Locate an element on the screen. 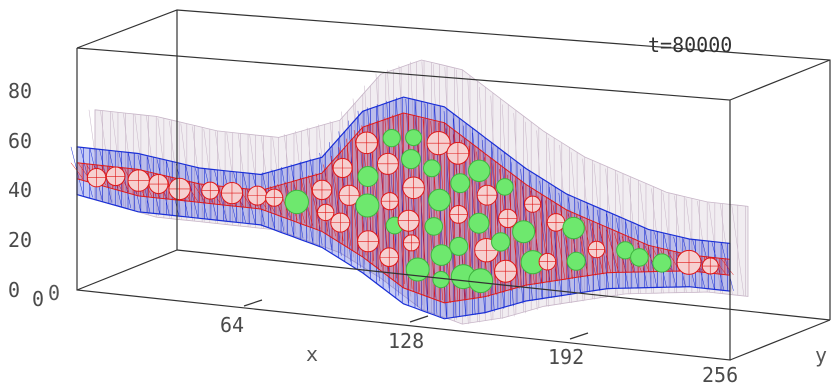 The height and width of the screenshot is (385, 835). x-tick-label: 64 is located at coordinates (232, 325).